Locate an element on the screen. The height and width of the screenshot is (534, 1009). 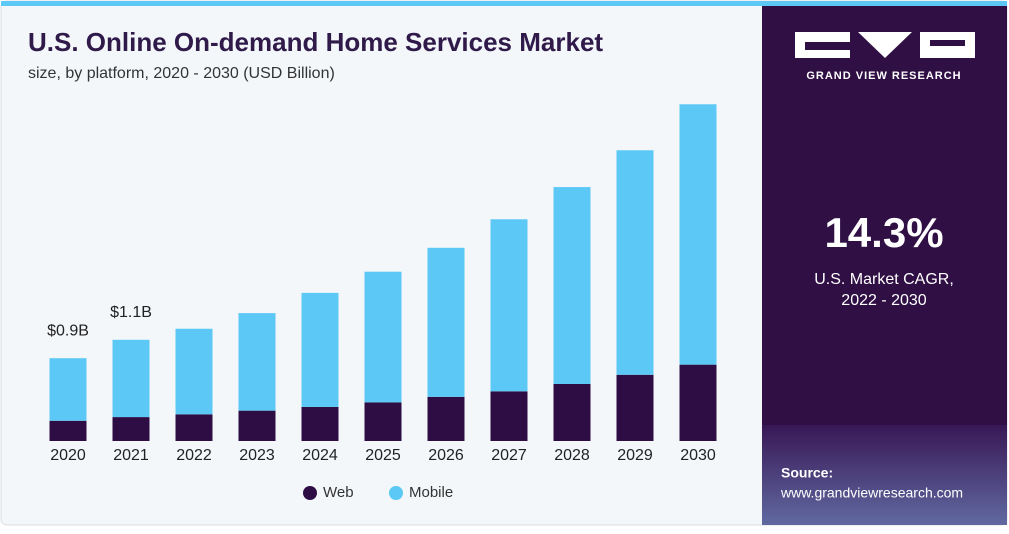
x-tick-label: 2027 is located at coordinates (509, 455).